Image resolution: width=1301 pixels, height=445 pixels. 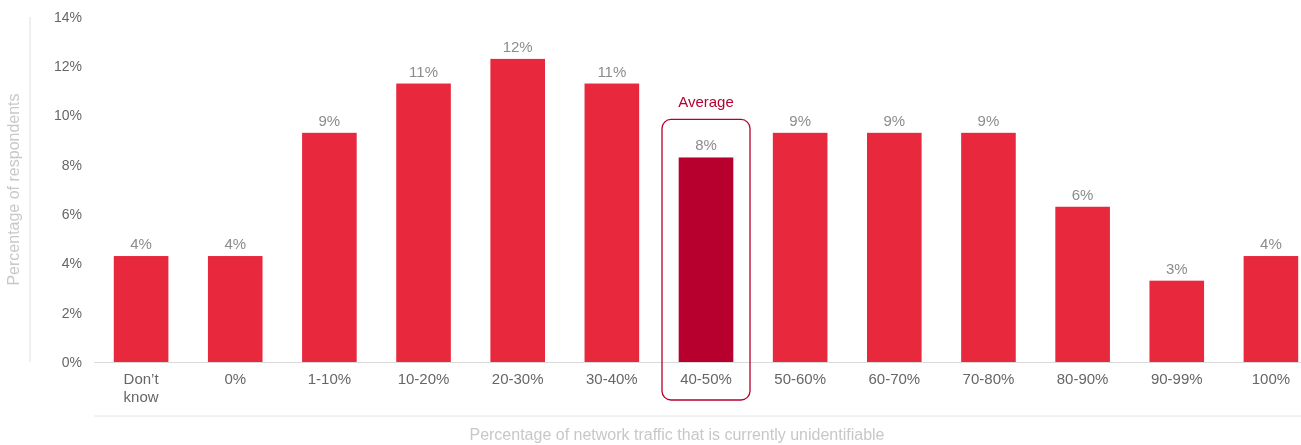 What do you see at coordinates (235, 378) in the screenshot?
I see `x-tick-label: 0%` at bounding box center [235, 378].